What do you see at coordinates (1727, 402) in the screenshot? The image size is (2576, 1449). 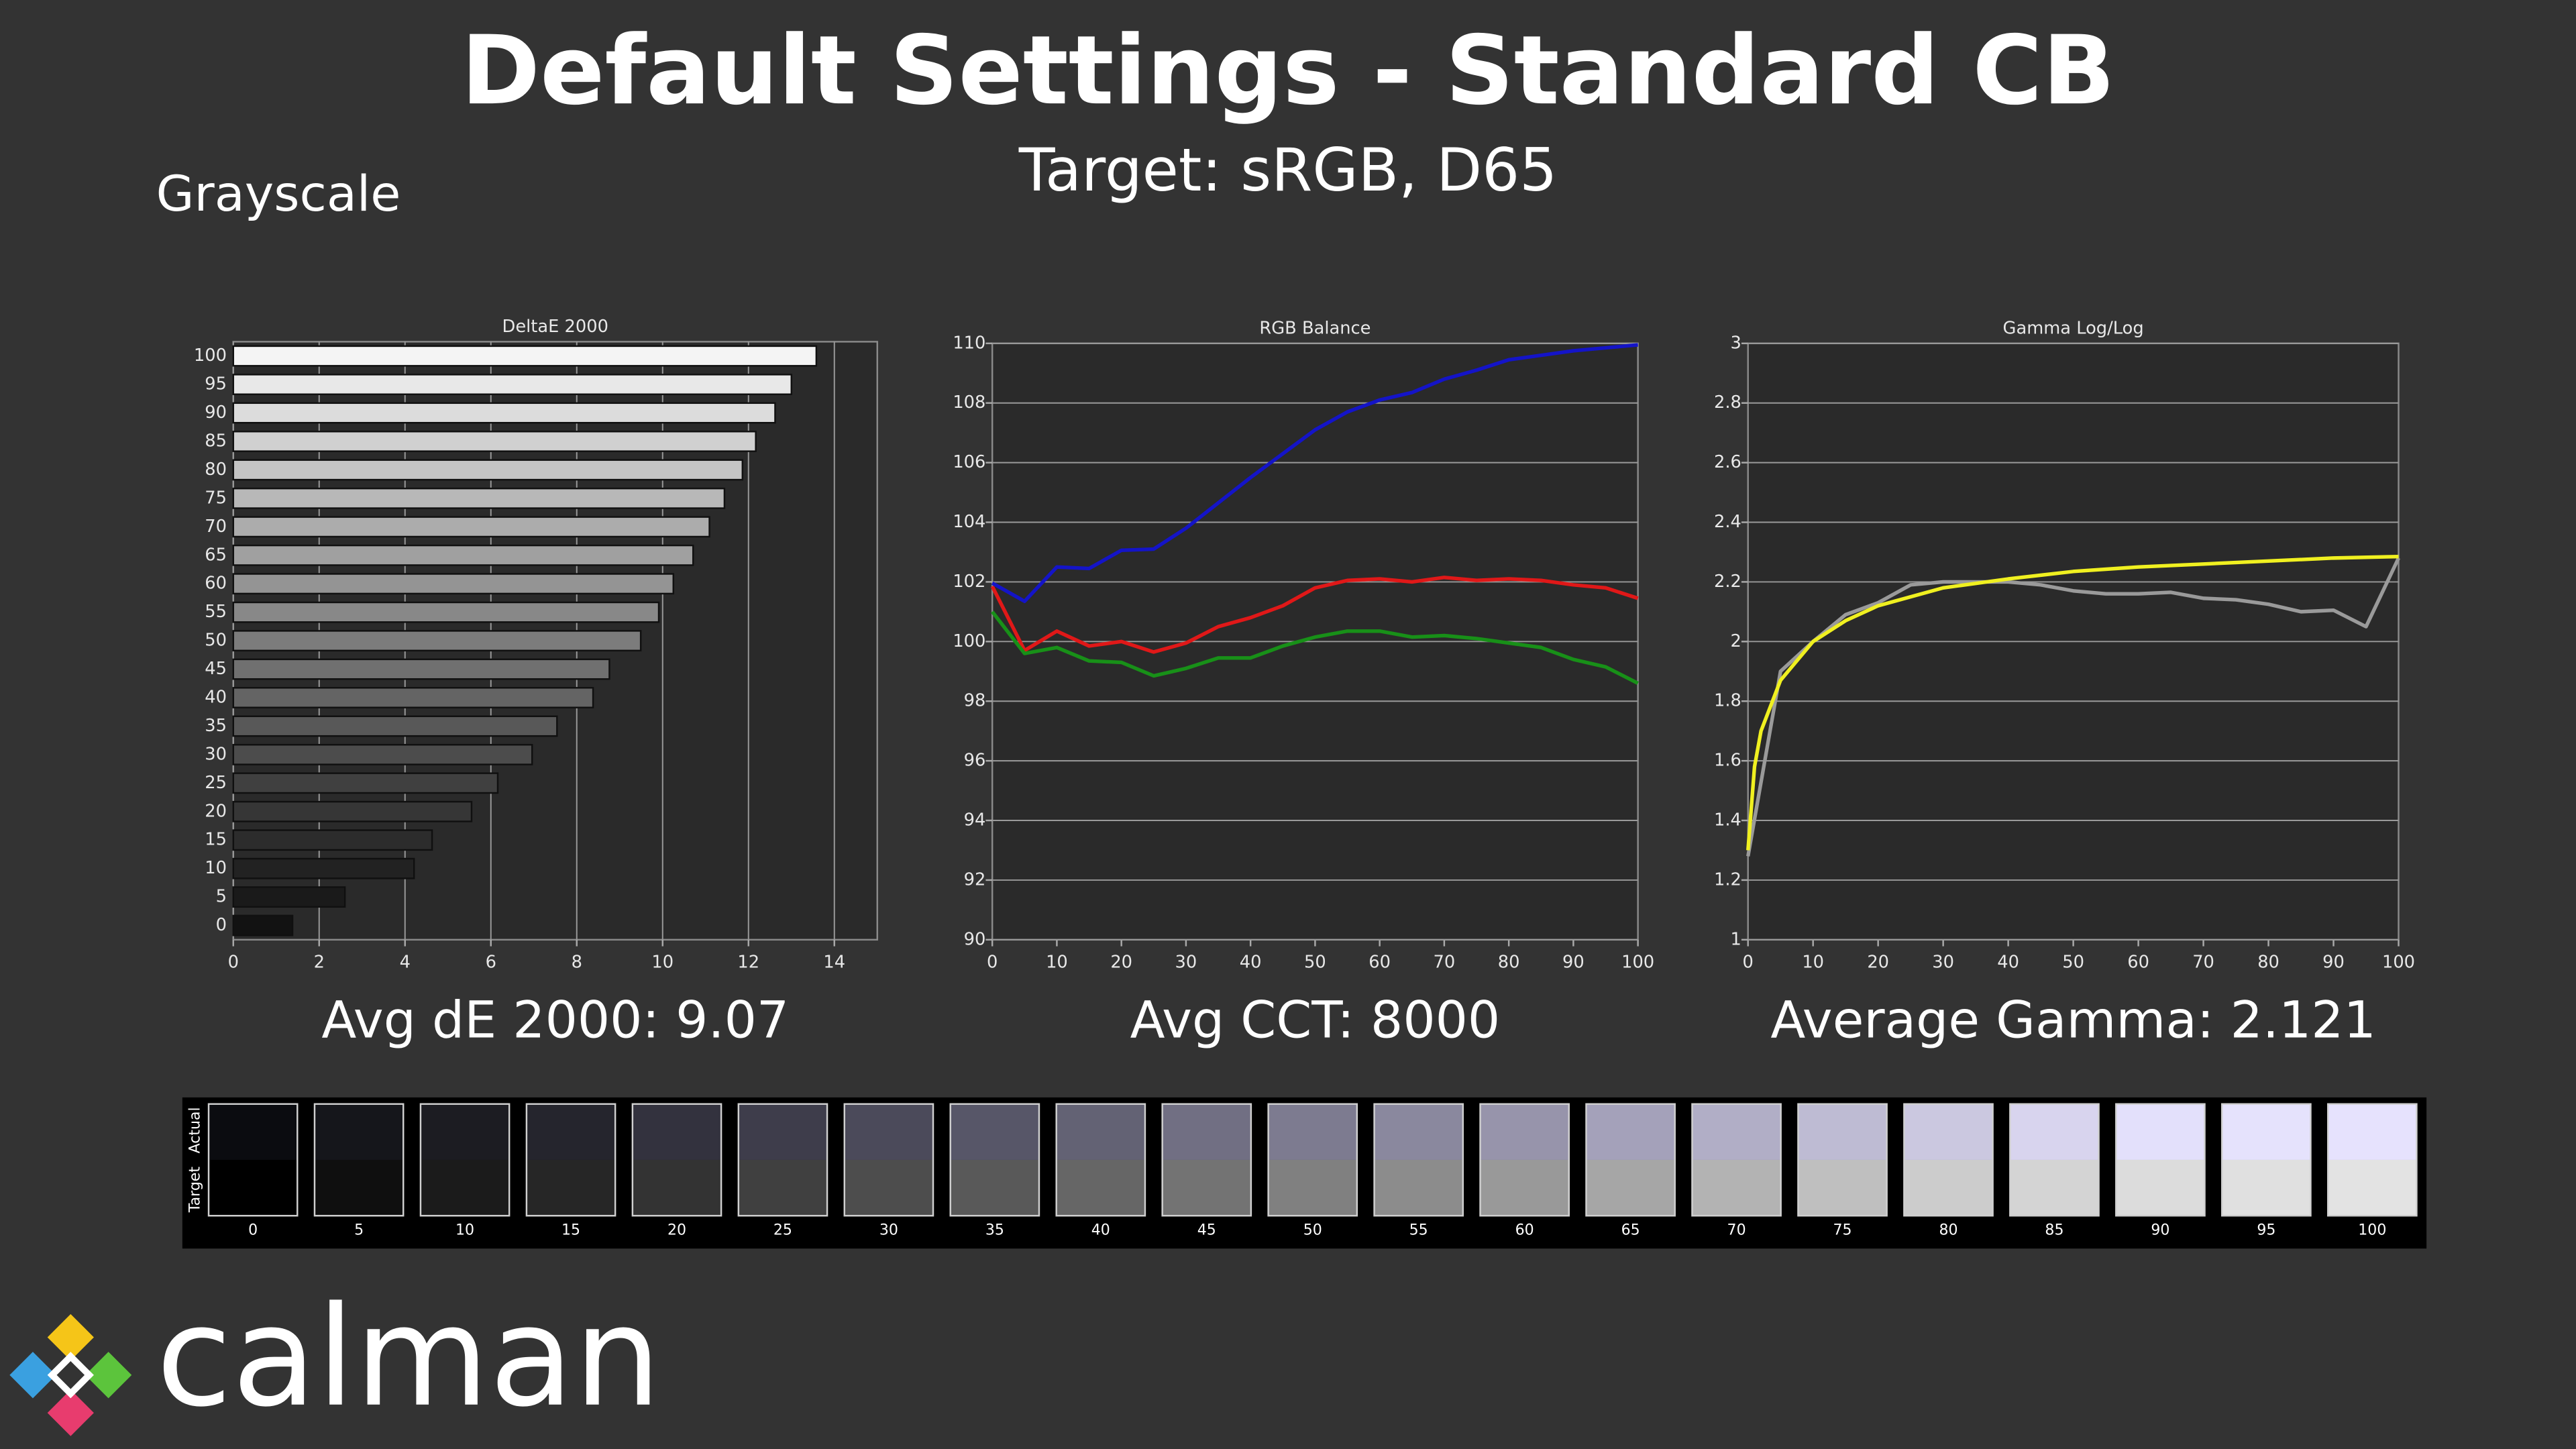 I see `y-tick-label: 2.8` at bounding box center [1727, 402].